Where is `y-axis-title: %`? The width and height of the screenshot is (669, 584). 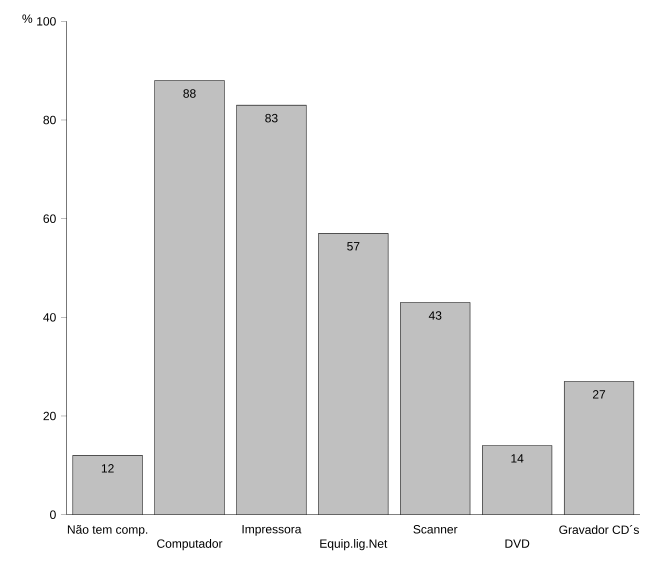 y-axis-title: % is located at coordinates (27, 18).